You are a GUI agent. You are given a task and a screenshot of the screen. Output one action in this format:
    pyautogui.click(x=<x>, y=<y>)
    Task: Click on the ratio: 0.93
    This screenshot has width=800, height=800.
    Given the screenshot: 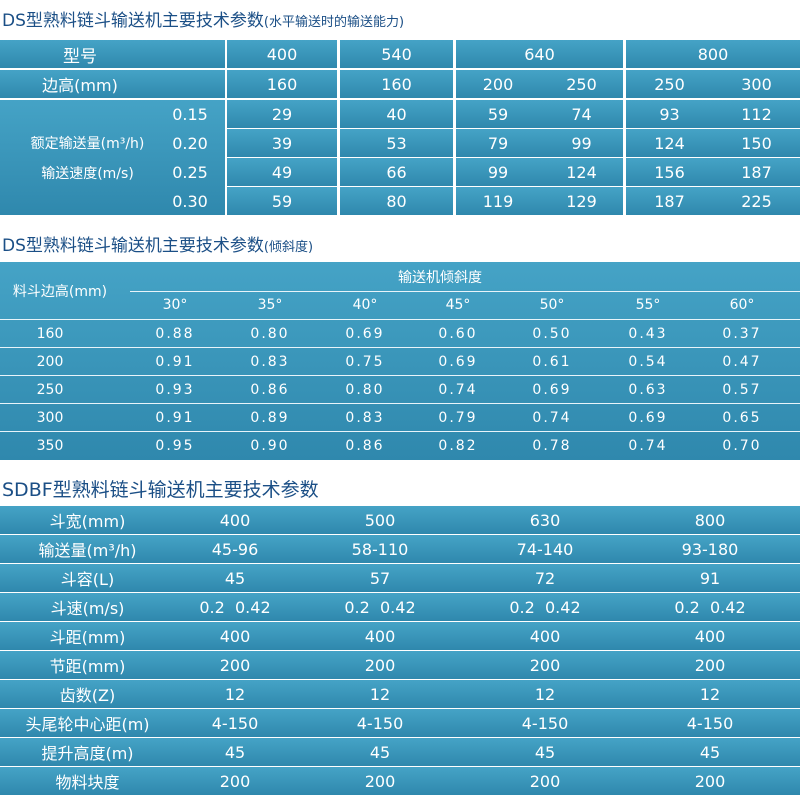 What is the action you would take?
    pyautogui.click(x=175, y=390)
    